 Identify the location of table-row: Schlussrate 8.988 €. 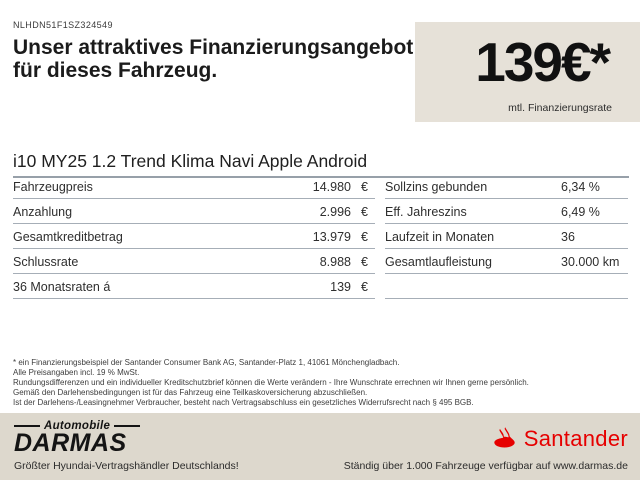
(194, 261).